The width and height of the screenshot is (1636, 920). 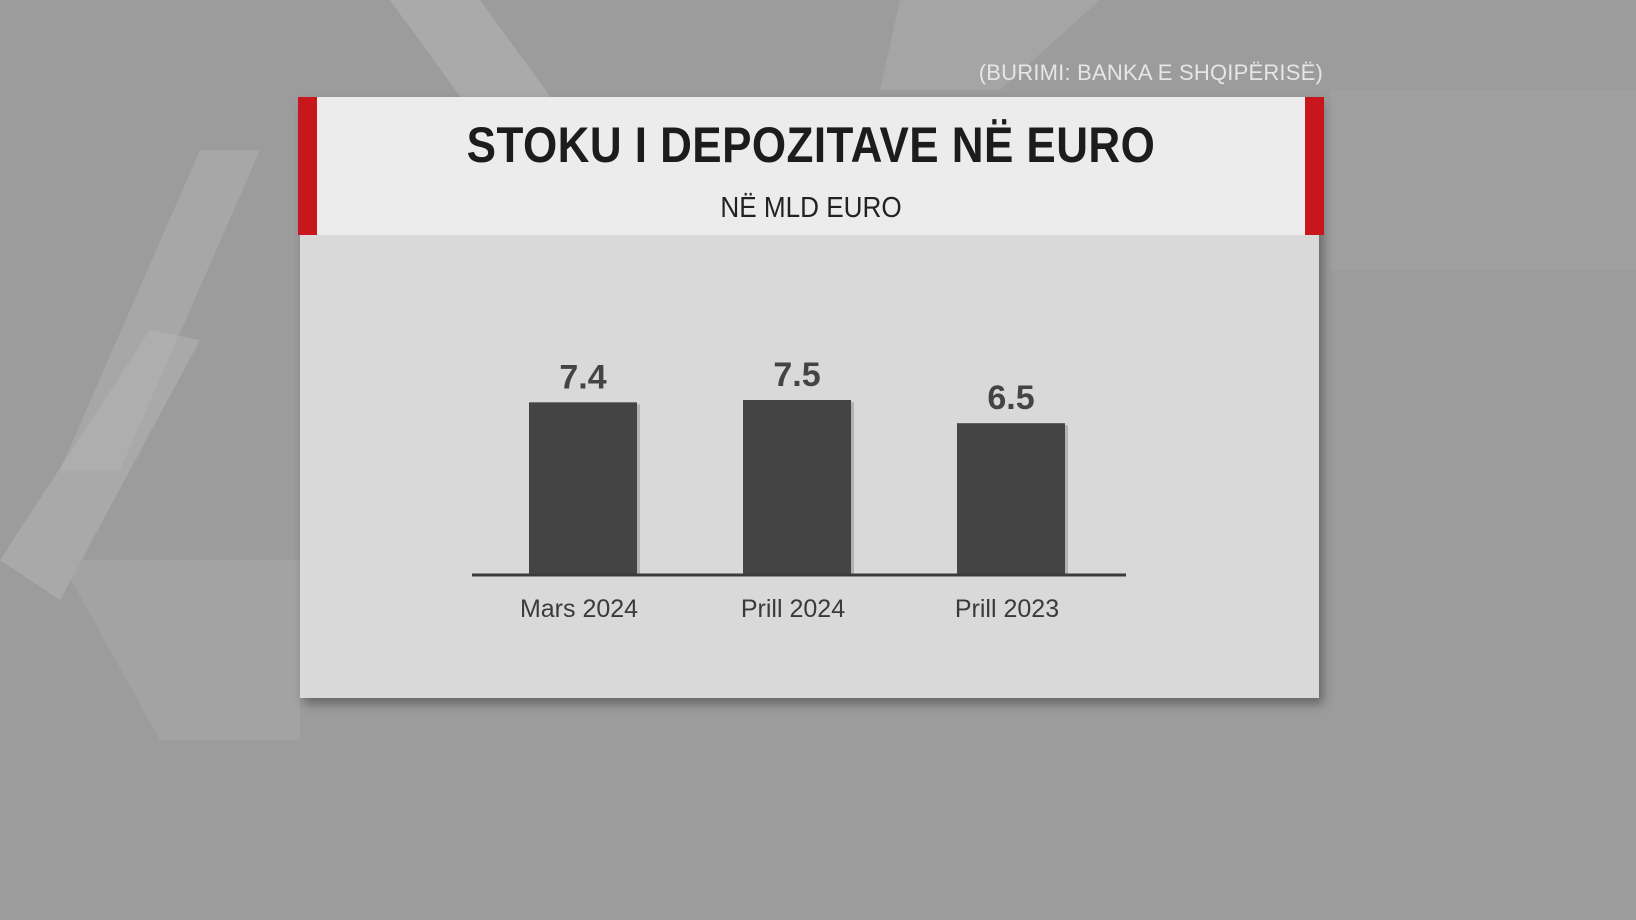 What do you see at coordinates (1010, 398) in the screenshot?
I see `bar-value-label: 6.5` at bounding box center [1010, 398].